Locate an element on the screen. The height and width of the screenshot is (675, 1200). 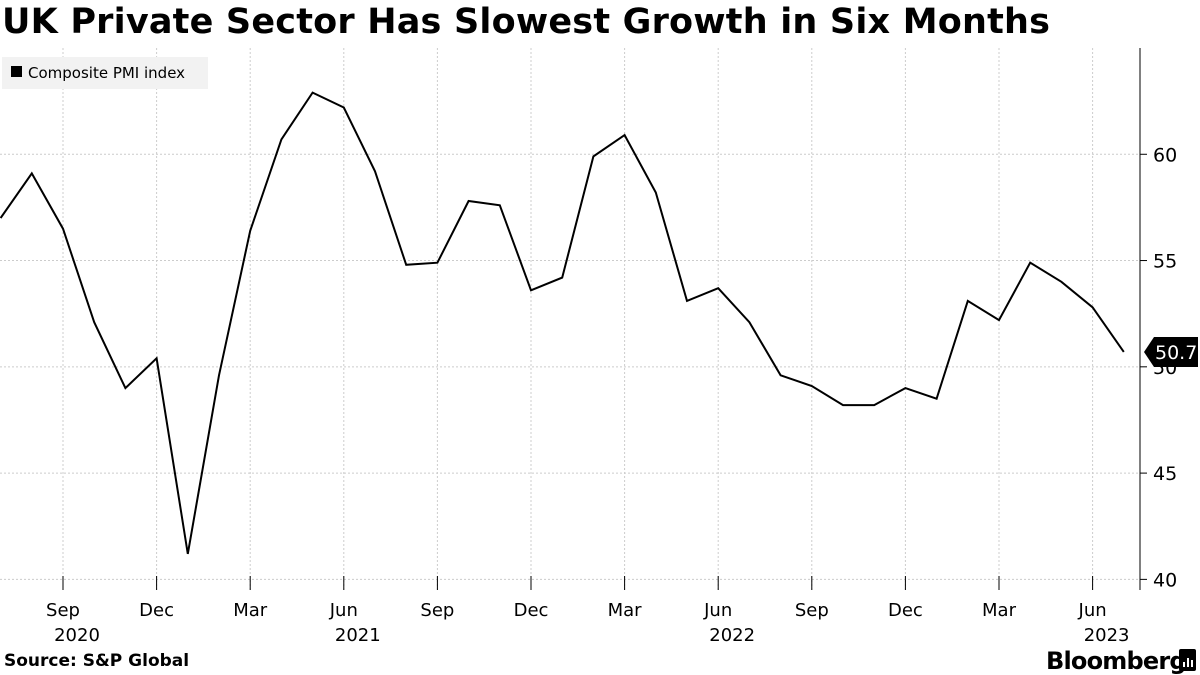
last-value-label: 50.7 is located at coordinates (1176, 353).